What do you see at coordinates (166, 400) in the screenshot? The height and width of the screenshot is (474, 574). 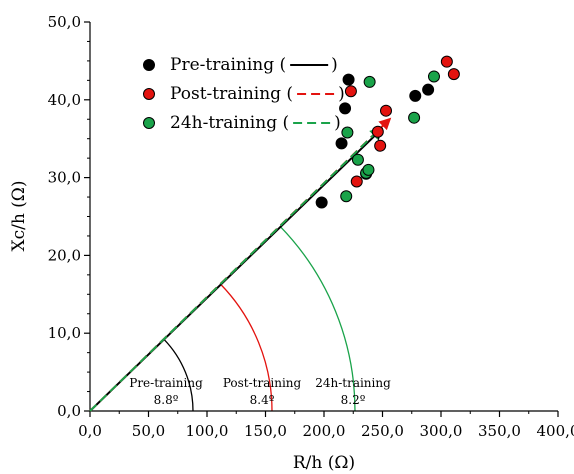 I see `angle-value: 8.8º` at bounding box center [166, 400].